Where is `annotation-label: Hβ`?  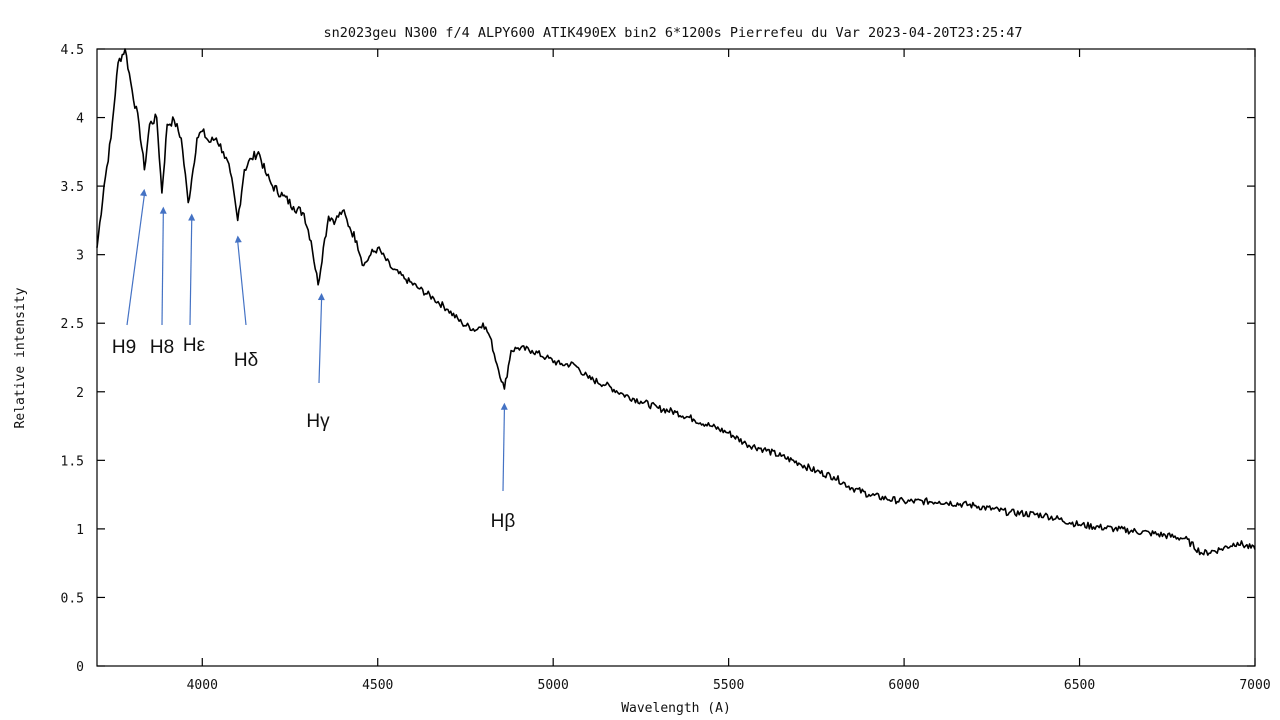
annotation-label: Hβ is located at coordinates (503, 521).